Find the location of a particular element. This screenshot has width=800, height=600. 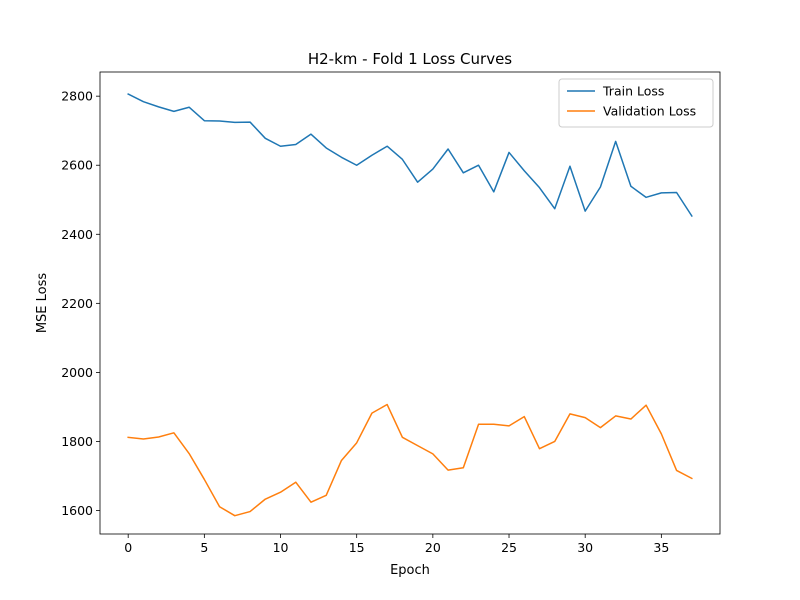

x-tick-label: 30 is located at coordinates (585, 547).